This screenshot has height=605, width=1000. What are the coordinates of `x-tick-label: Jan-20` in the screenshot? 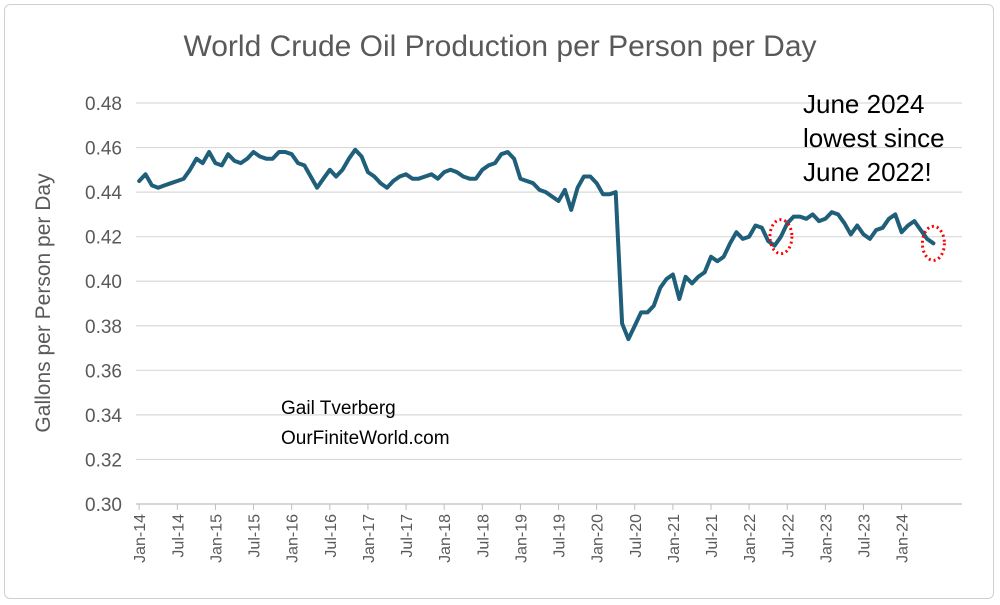 It's located at (598, 538).